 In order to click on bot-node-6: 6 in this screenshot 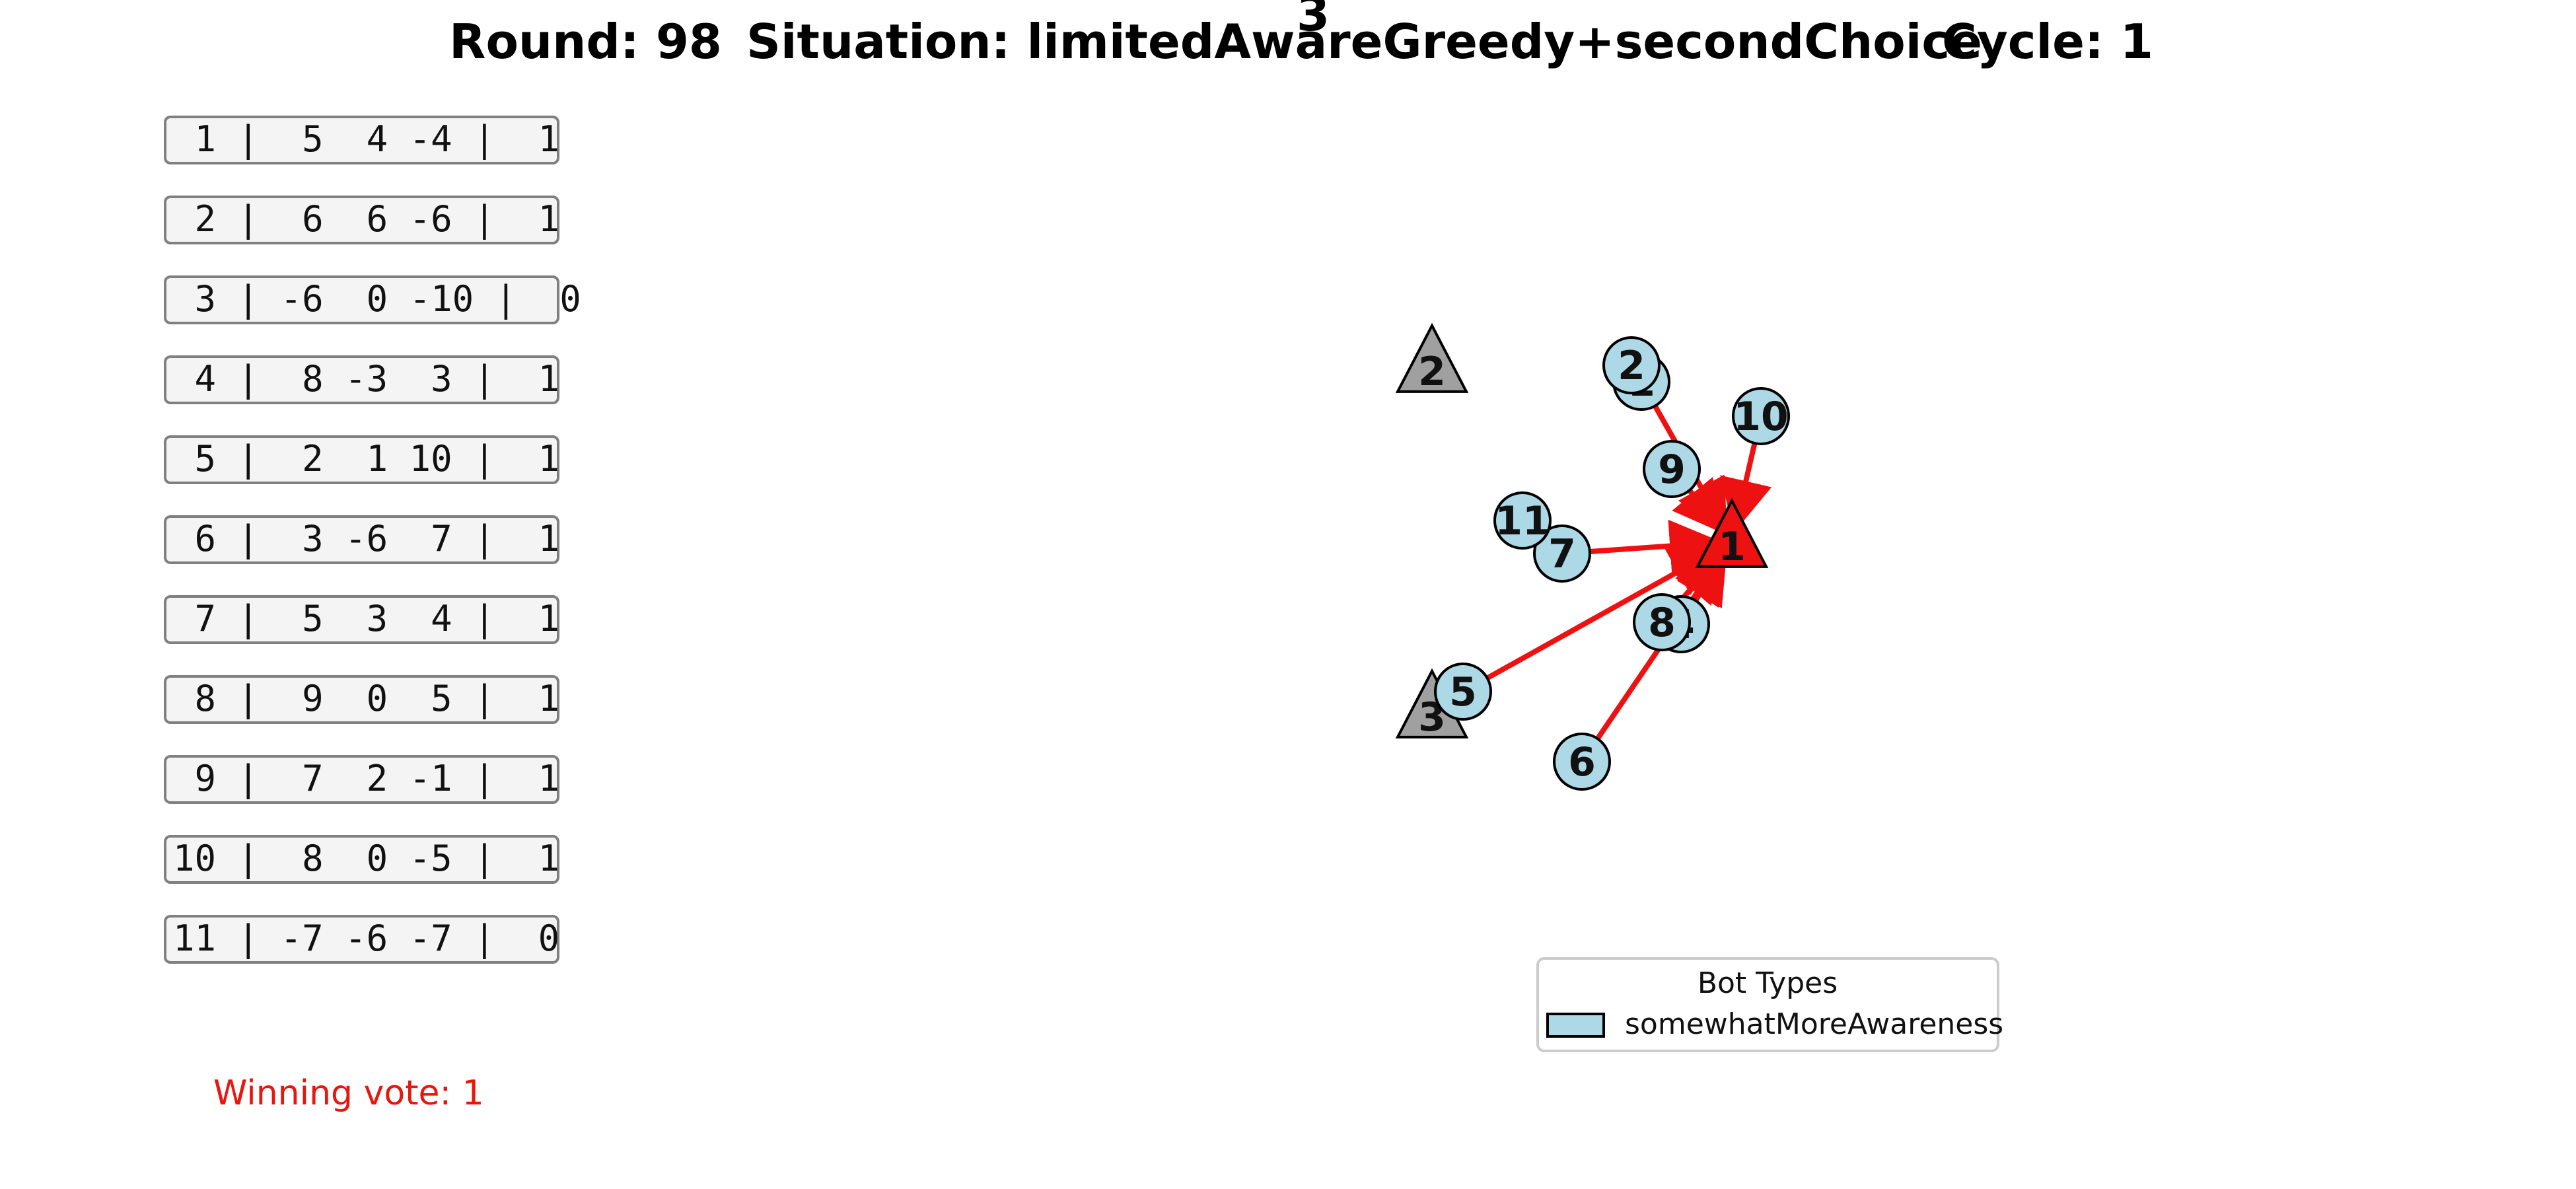, I will do `click(1582, 762)`.